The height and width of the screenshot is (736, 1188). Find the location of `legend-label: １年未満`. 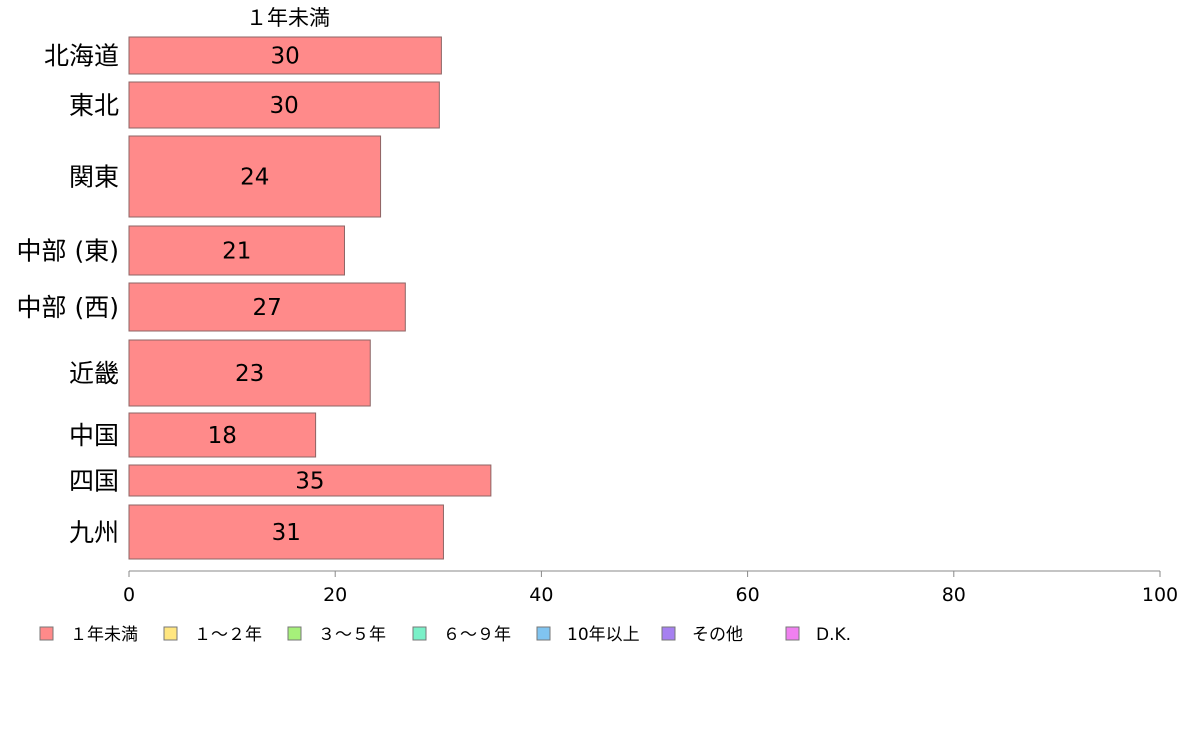

legend-label: １年未満 is located at coordinates (104, 635).